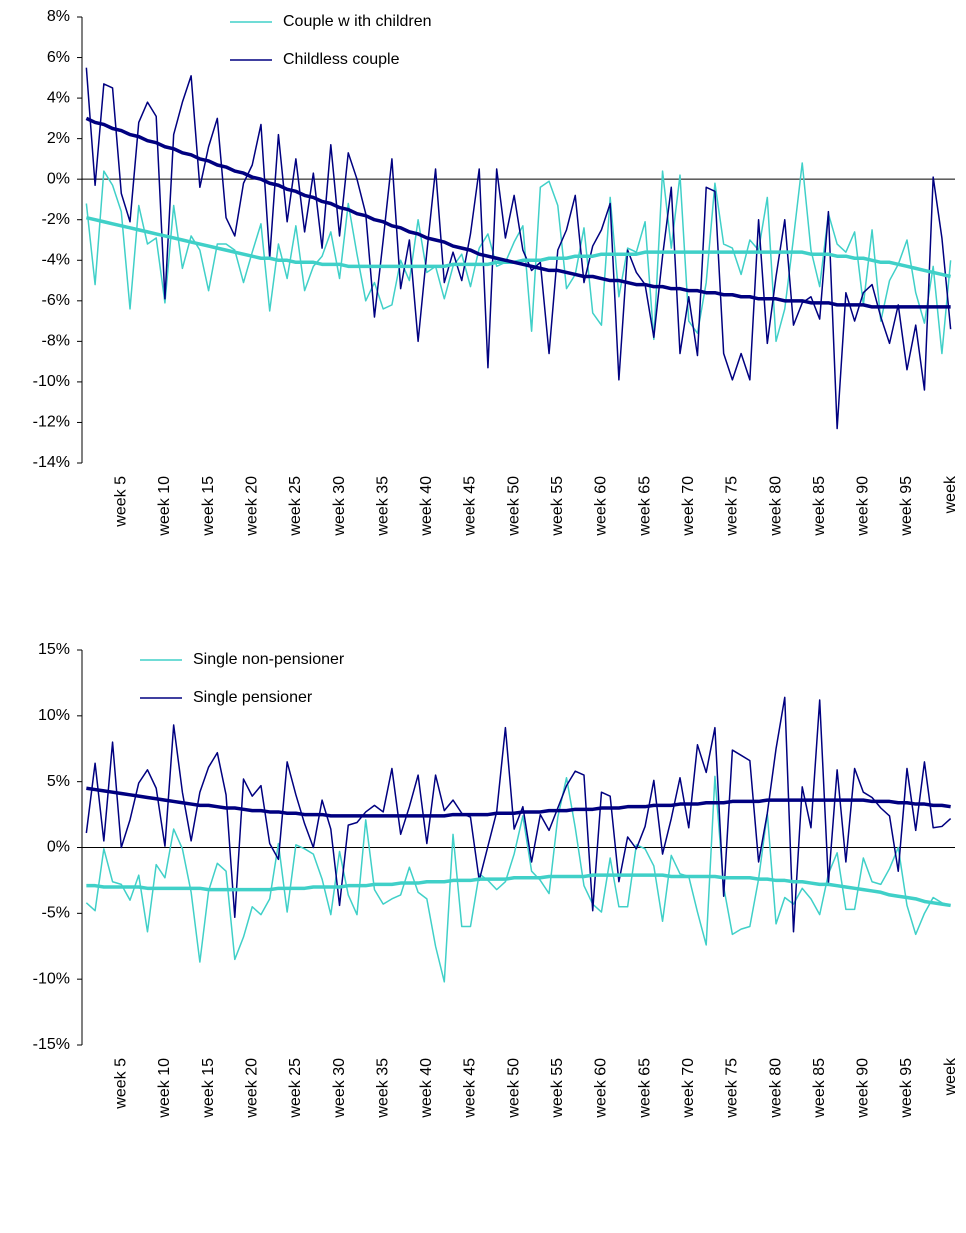 This screenshot has height=1233, width=966. What do you see at coordinates (56, 300) in the screenshot?
I see `y-tick-label: -6%` at bounding box center [56, 300].